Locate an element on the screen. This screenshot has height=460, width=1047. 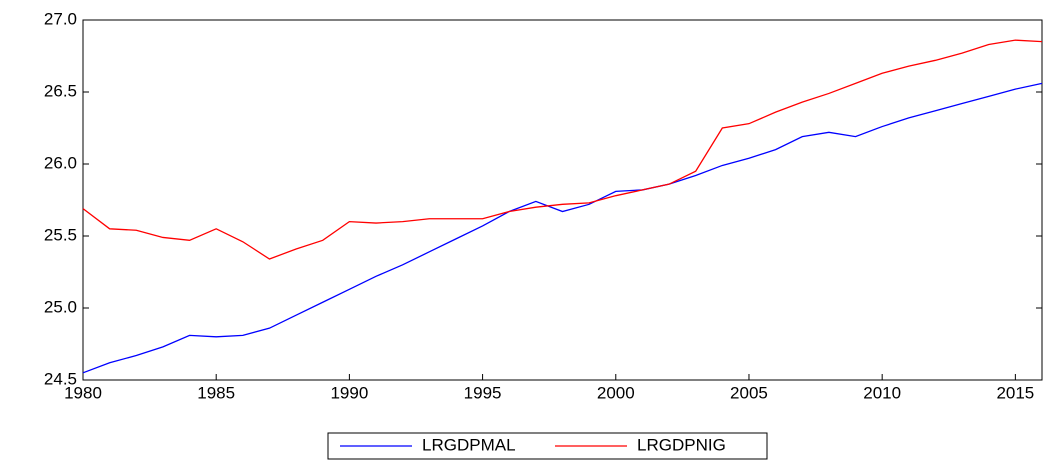
x-tick-label: 1985 is located at coordinates (216, 392).